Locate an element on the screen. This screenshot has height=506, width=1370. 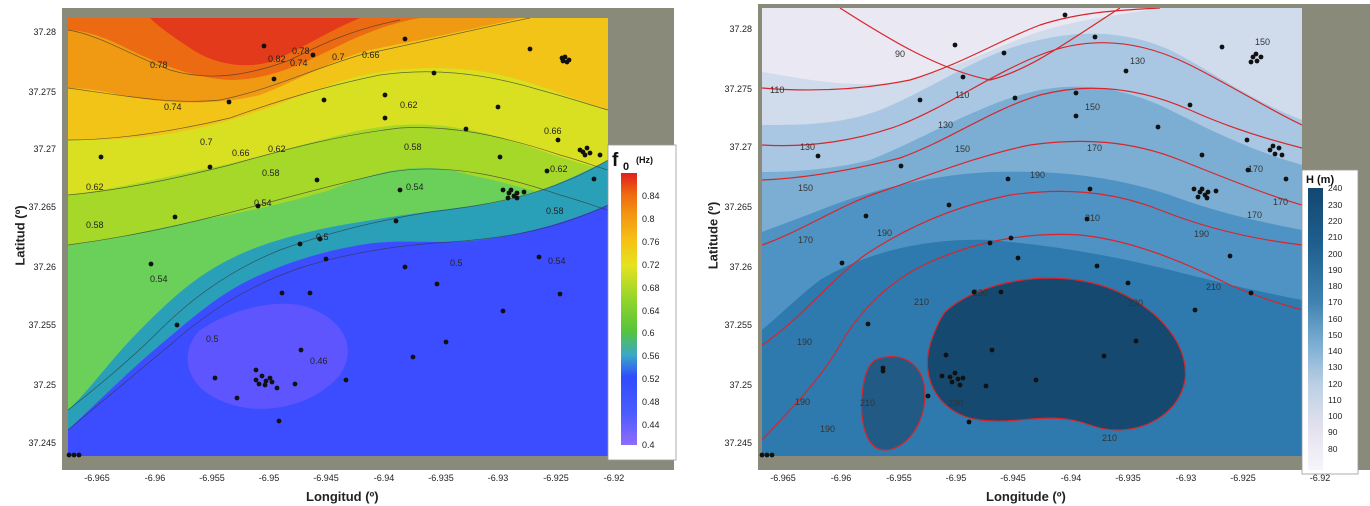
y-tick-label: 37.25 is located at coordinates (740, 385).